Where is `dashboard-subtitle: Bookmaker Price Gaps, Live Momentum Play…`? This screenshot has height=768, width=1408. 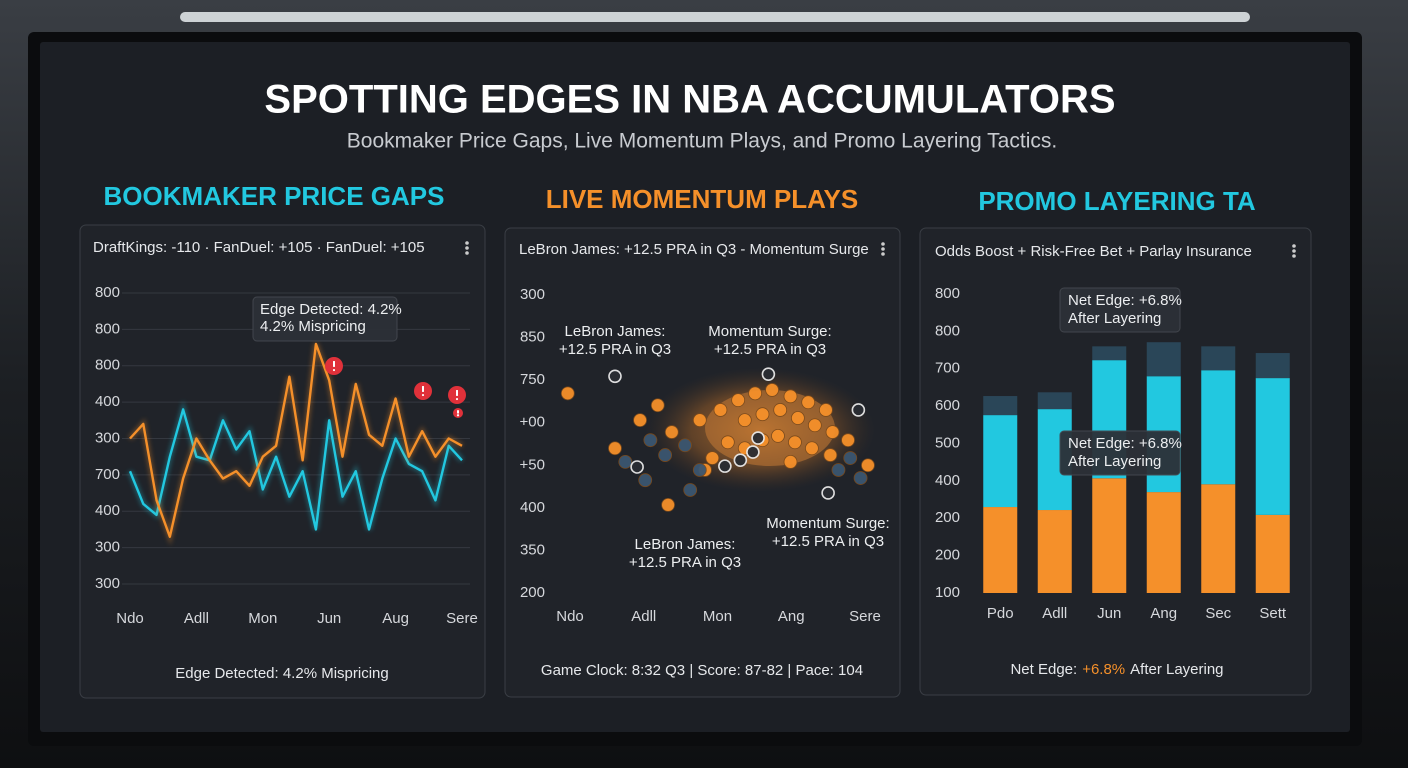
dashboard-subtitle: Bookmaker Price Gaps, Live Momentum Play… is located at coordinates (702, 141).